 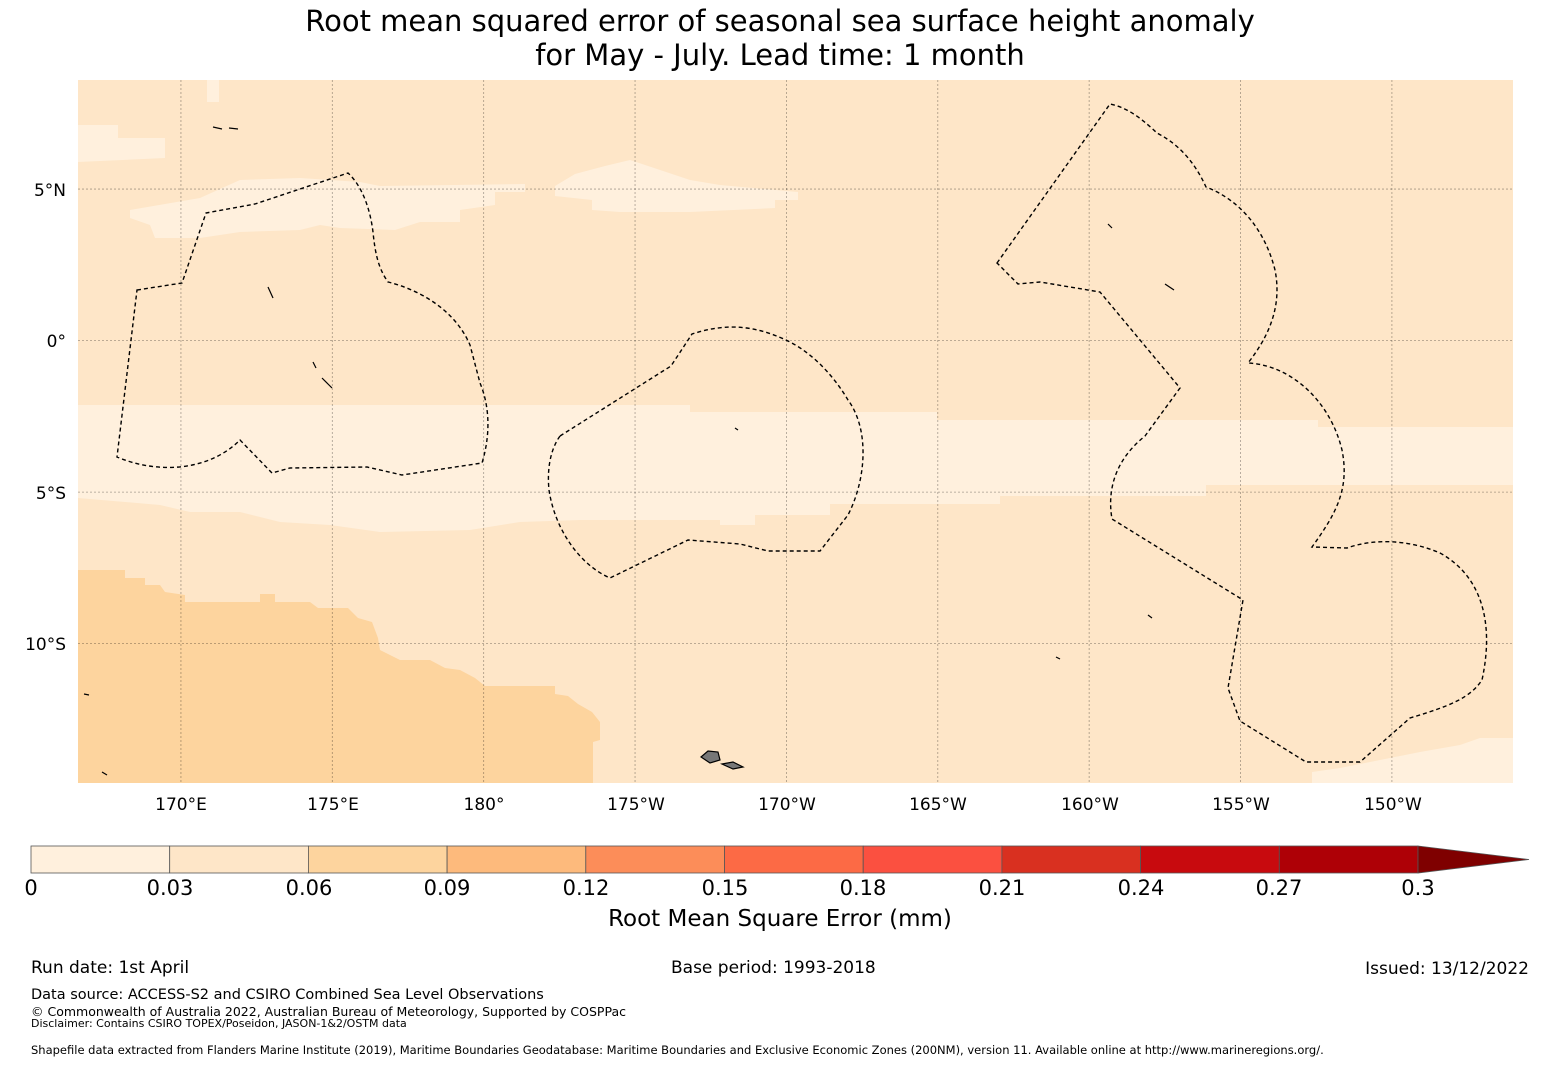 I want to click on rmse-low-region-equatorial-band, so click(x=795, y=468).